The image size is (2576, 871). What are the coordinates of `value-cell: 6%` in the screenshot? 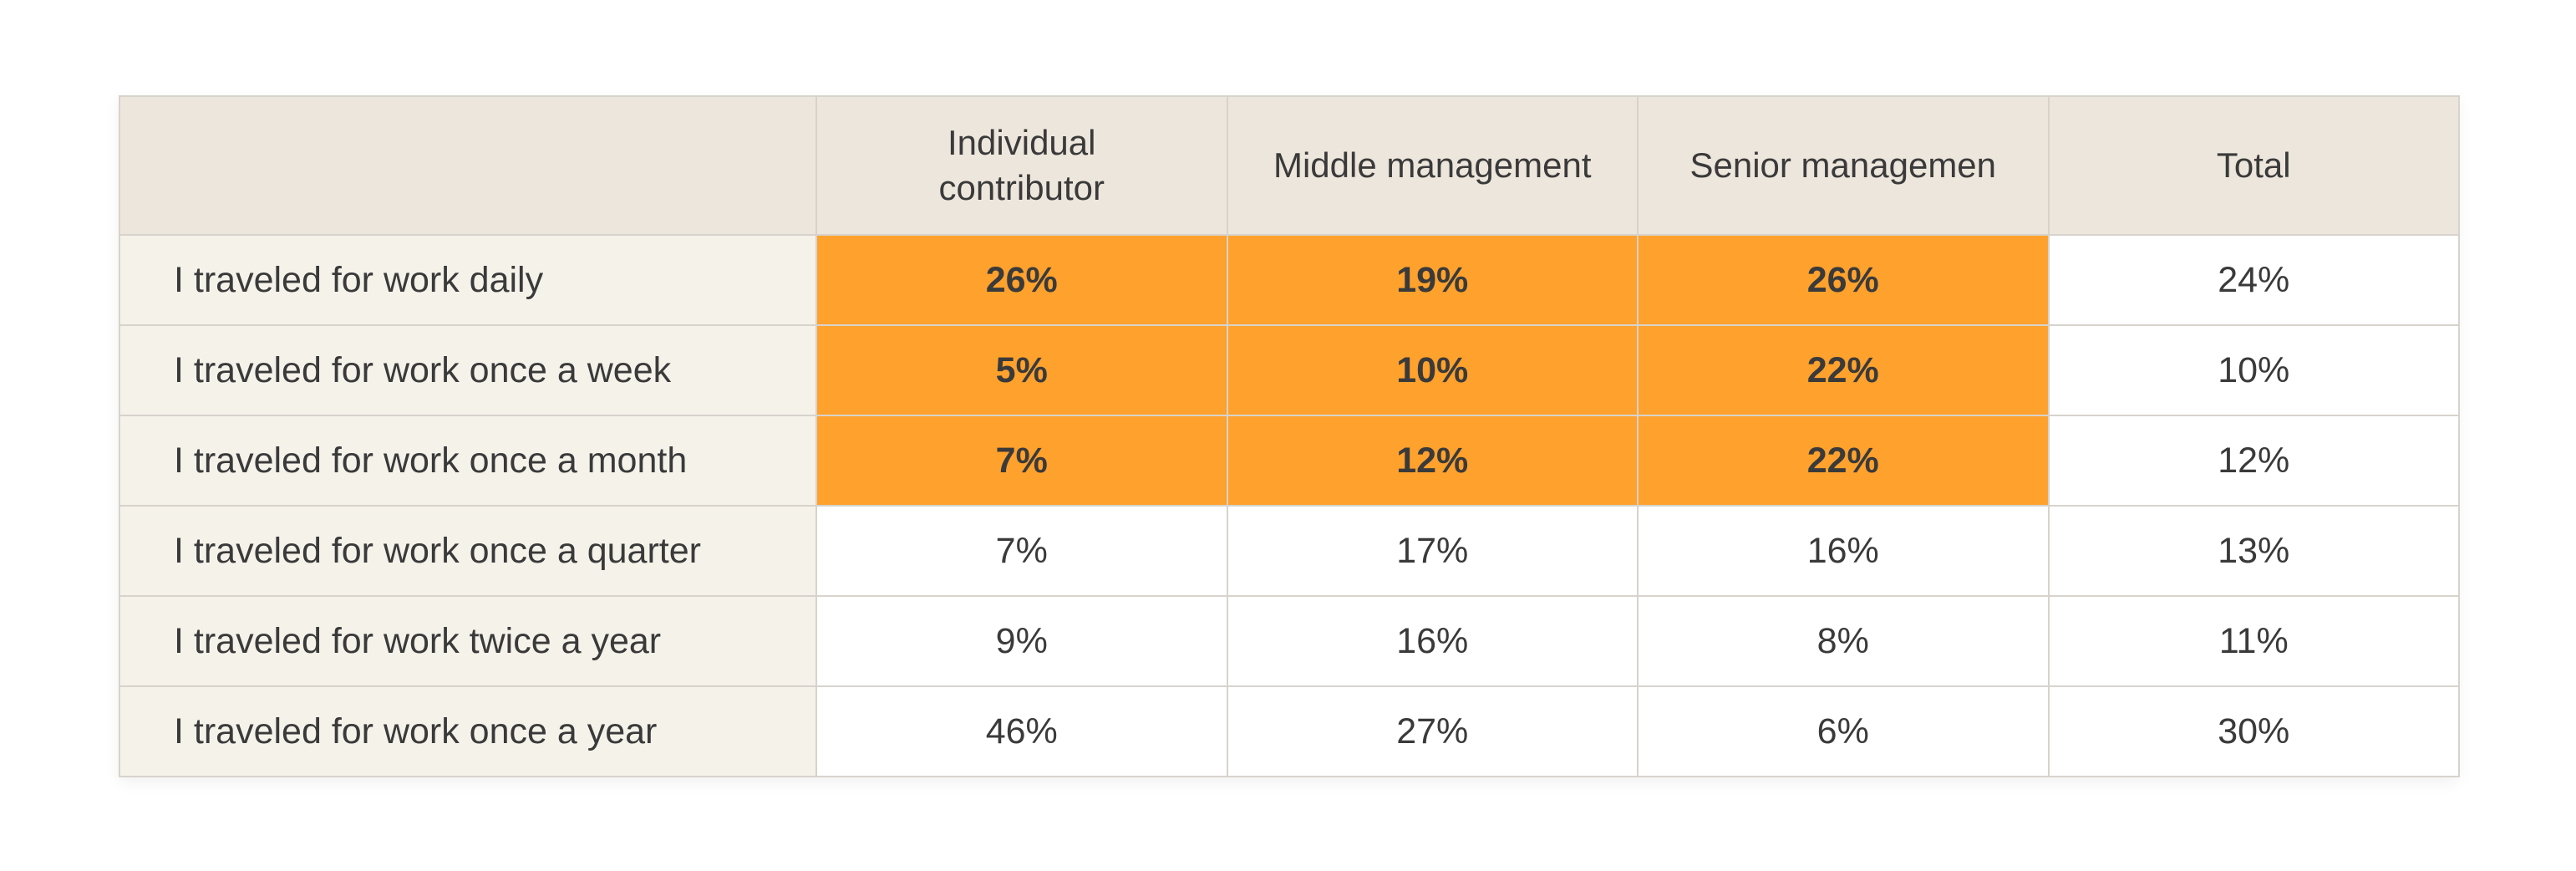 It's located at (1843, 731).